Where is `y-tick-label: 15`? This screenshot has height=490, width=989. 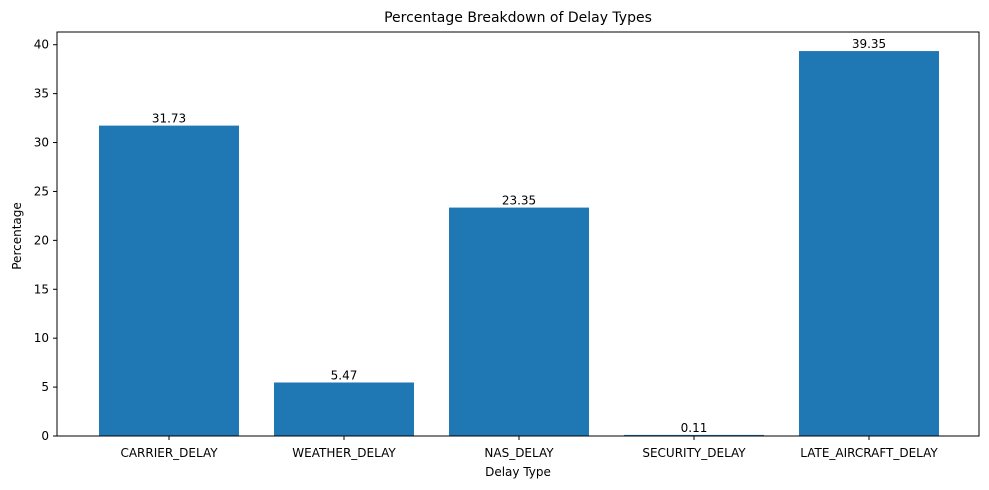 y-tick-label: 15 is located at coordinates (41, 289).